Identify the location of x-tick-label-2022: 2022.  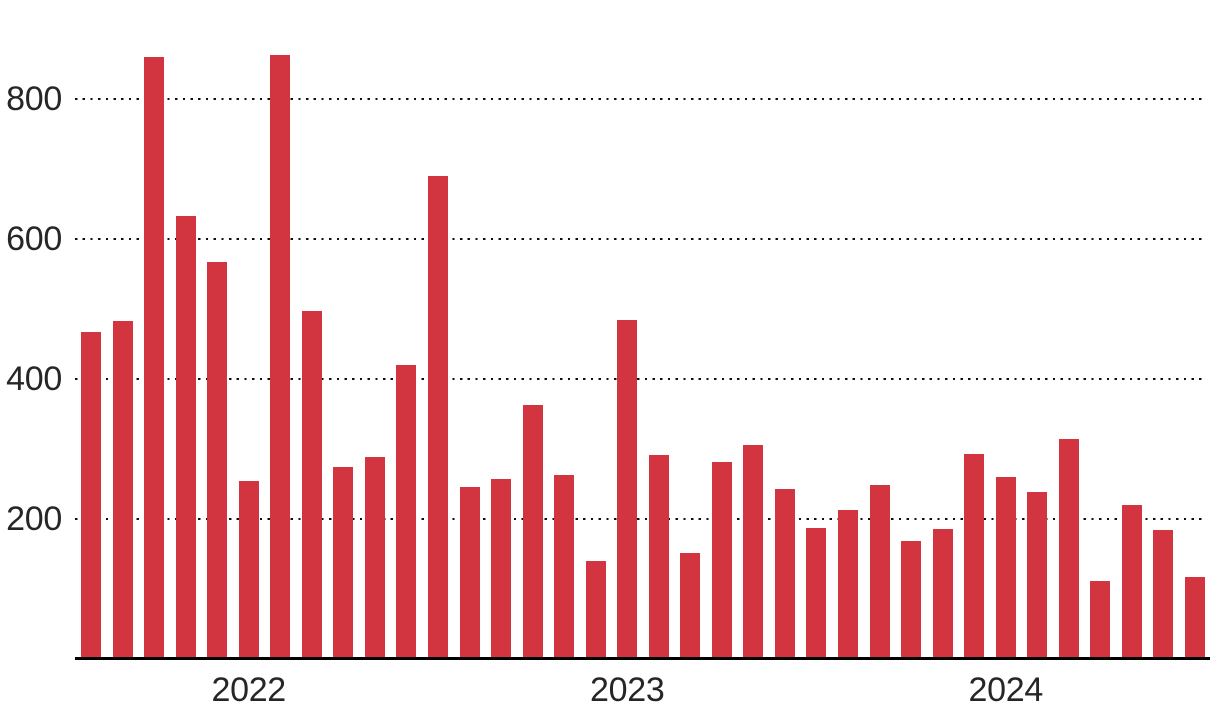
(248, 690).